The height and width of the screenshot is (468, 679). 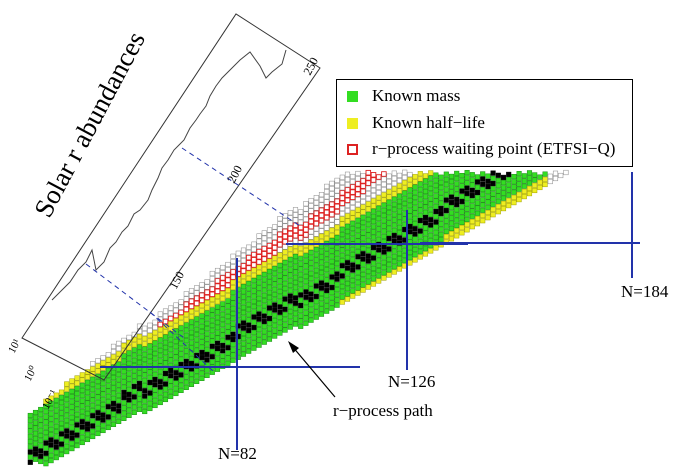 What do you see at coordinates (416, 123) in the screenshot?
I see `legend-item-known-half-life: Known half−life` at bounding box center [416, 123].